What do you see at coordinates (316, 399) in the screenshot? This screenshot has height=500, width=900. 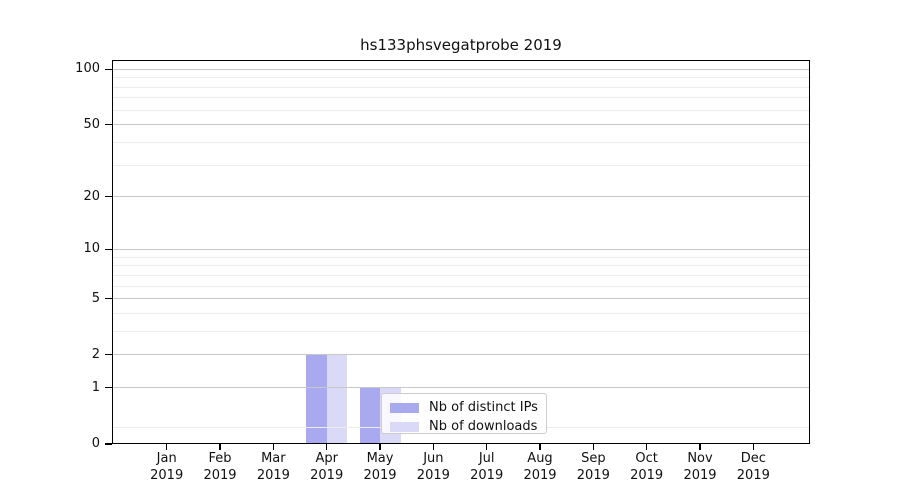 I see `bar-distinct-ips-apr` at bounding box center [316, 399].